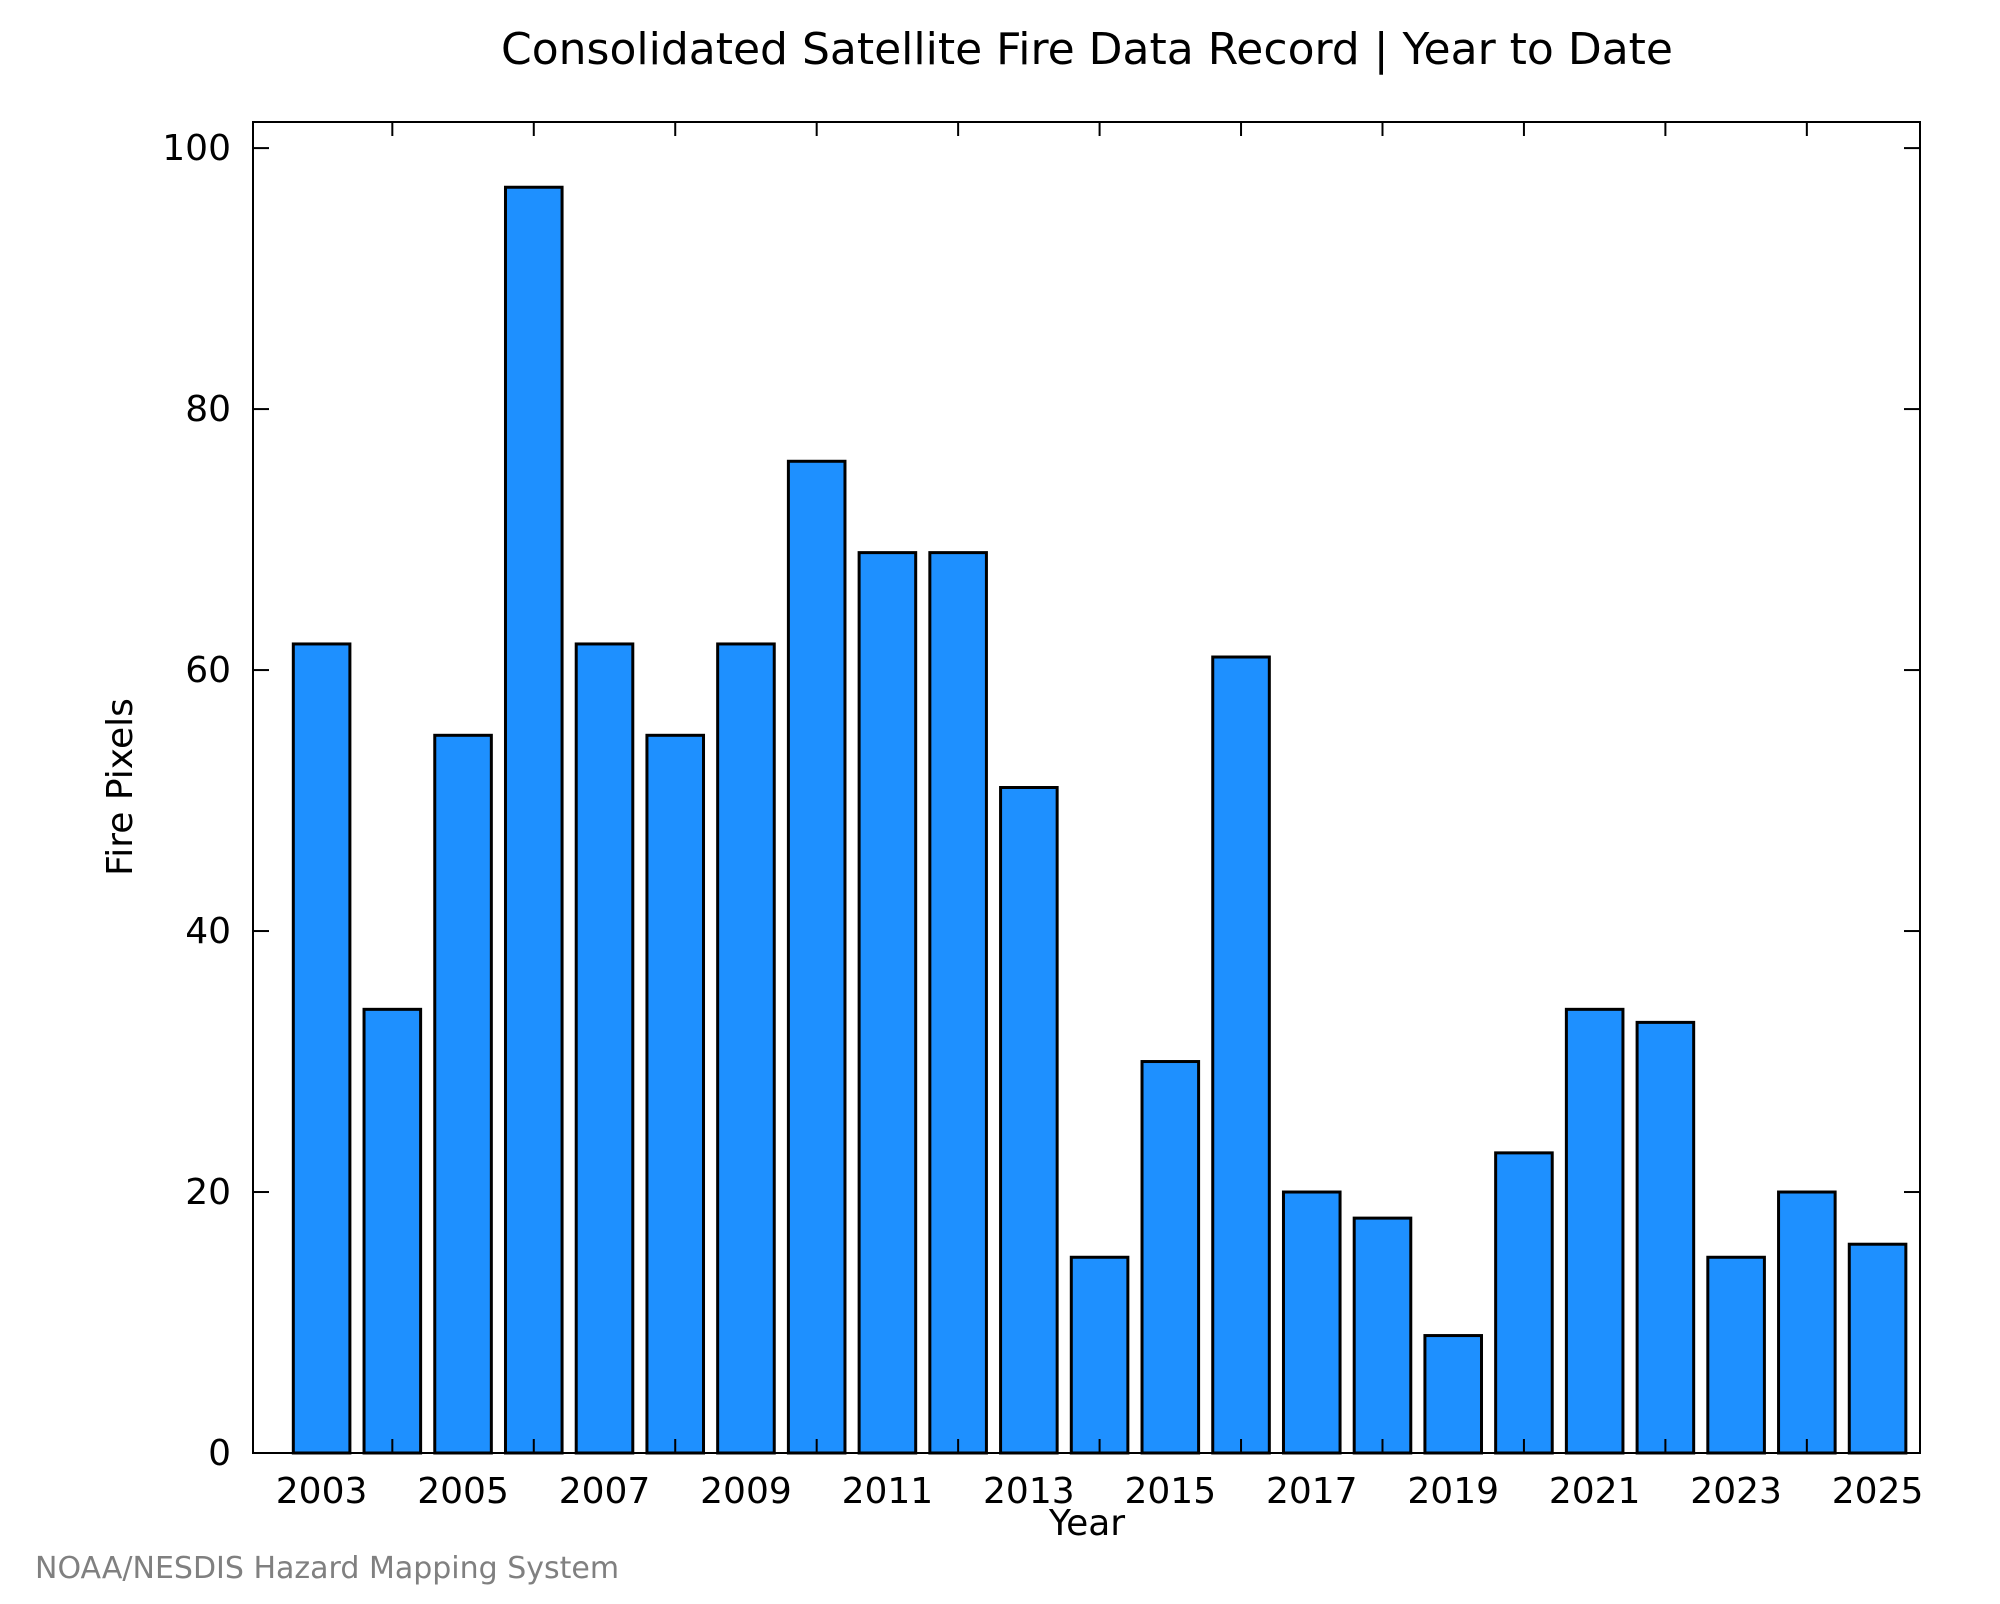  I want to click on bar-2018, so click(1382, 1335).